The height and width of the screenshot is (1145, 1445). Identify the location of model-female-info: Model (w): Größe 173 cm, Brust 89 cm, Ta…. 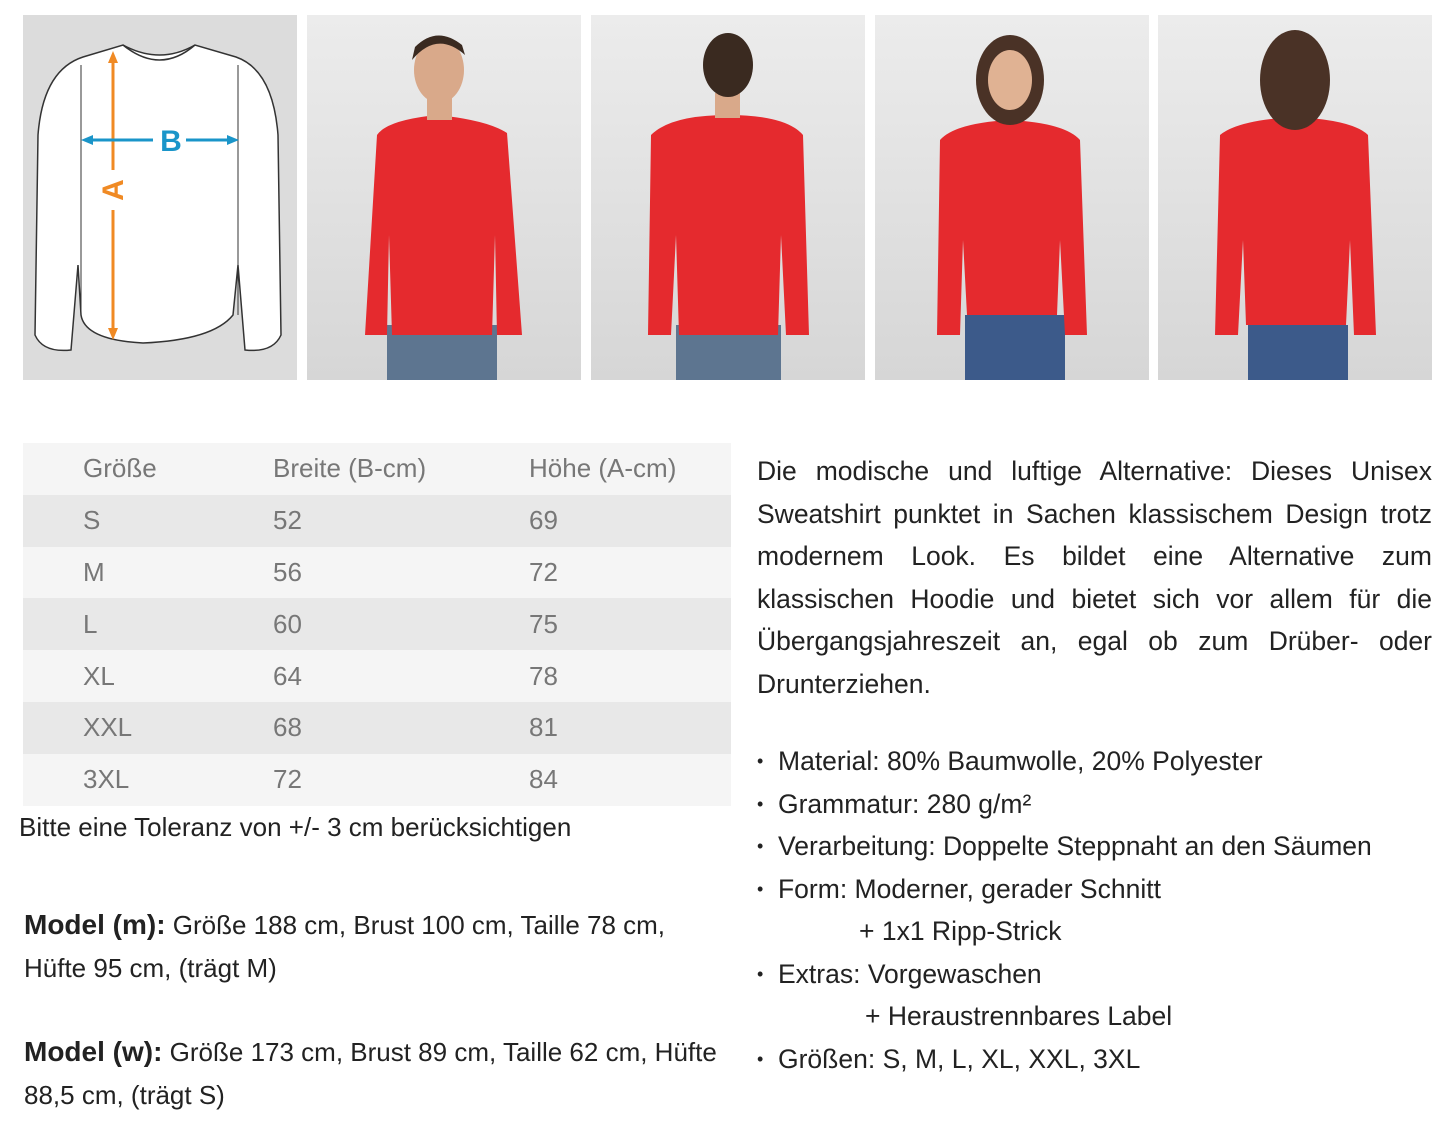
(374, 1073).